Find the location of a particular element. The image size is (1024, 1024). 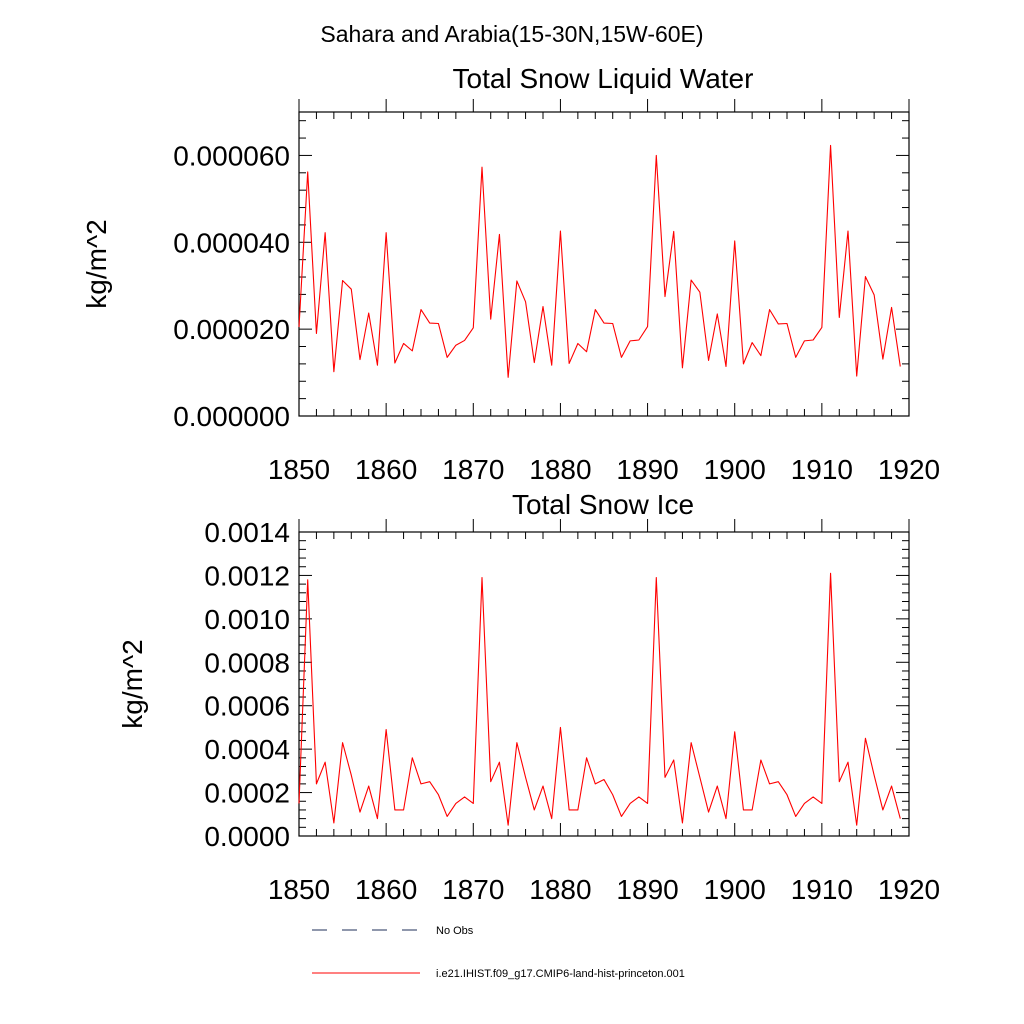

y-tick-label: 0.0006 is located at coordinates (247, 706).